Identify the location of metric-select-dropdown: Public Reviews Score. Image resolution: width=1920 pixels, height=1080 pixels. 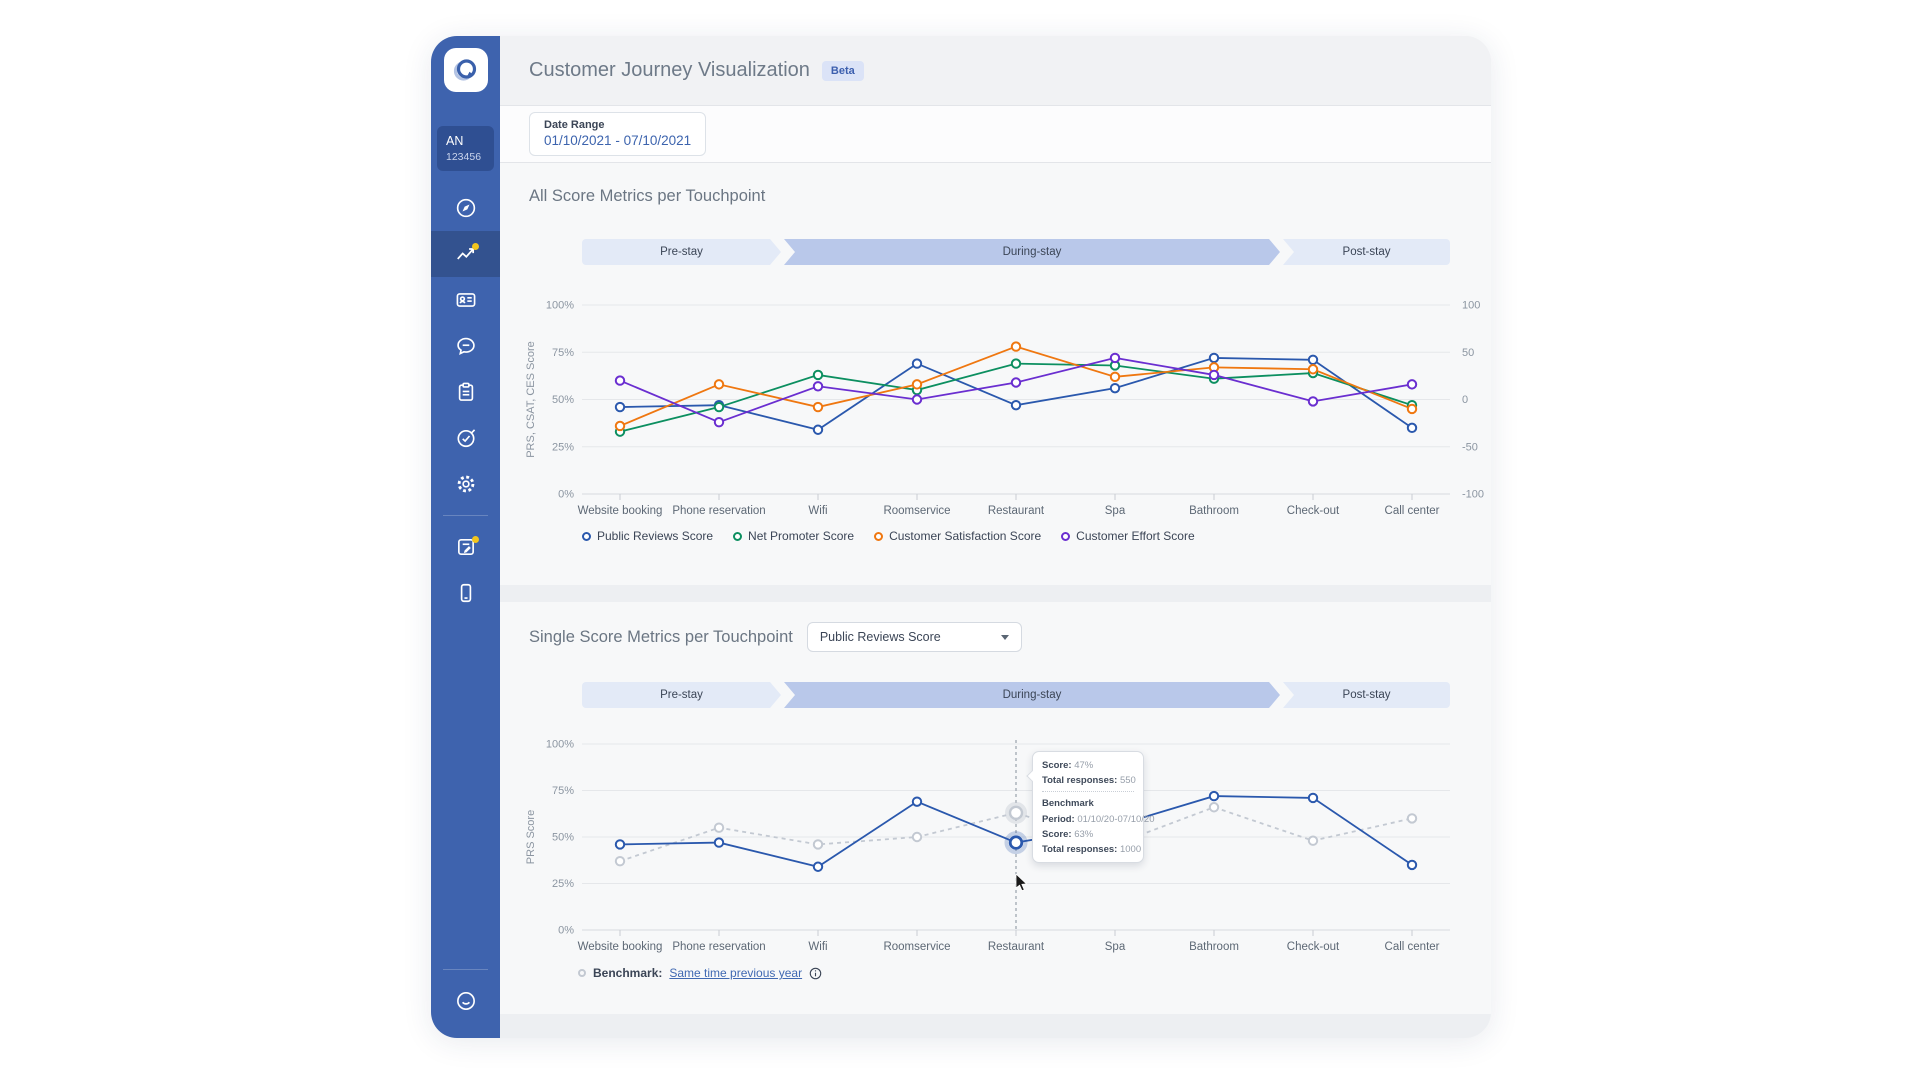
(914, 637).